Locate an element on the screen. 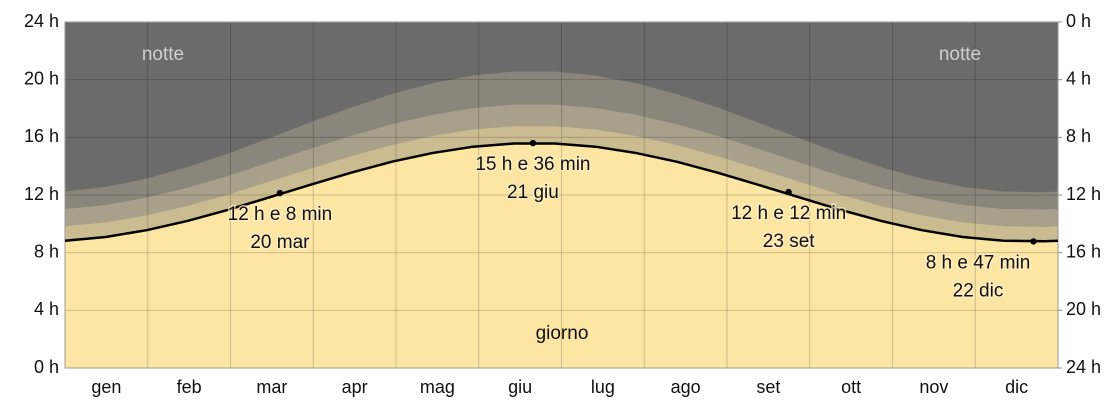 This screenshot has width=1120, height=403. annotation-text: 12 h e 8 min is located at coordinates (280, 214).